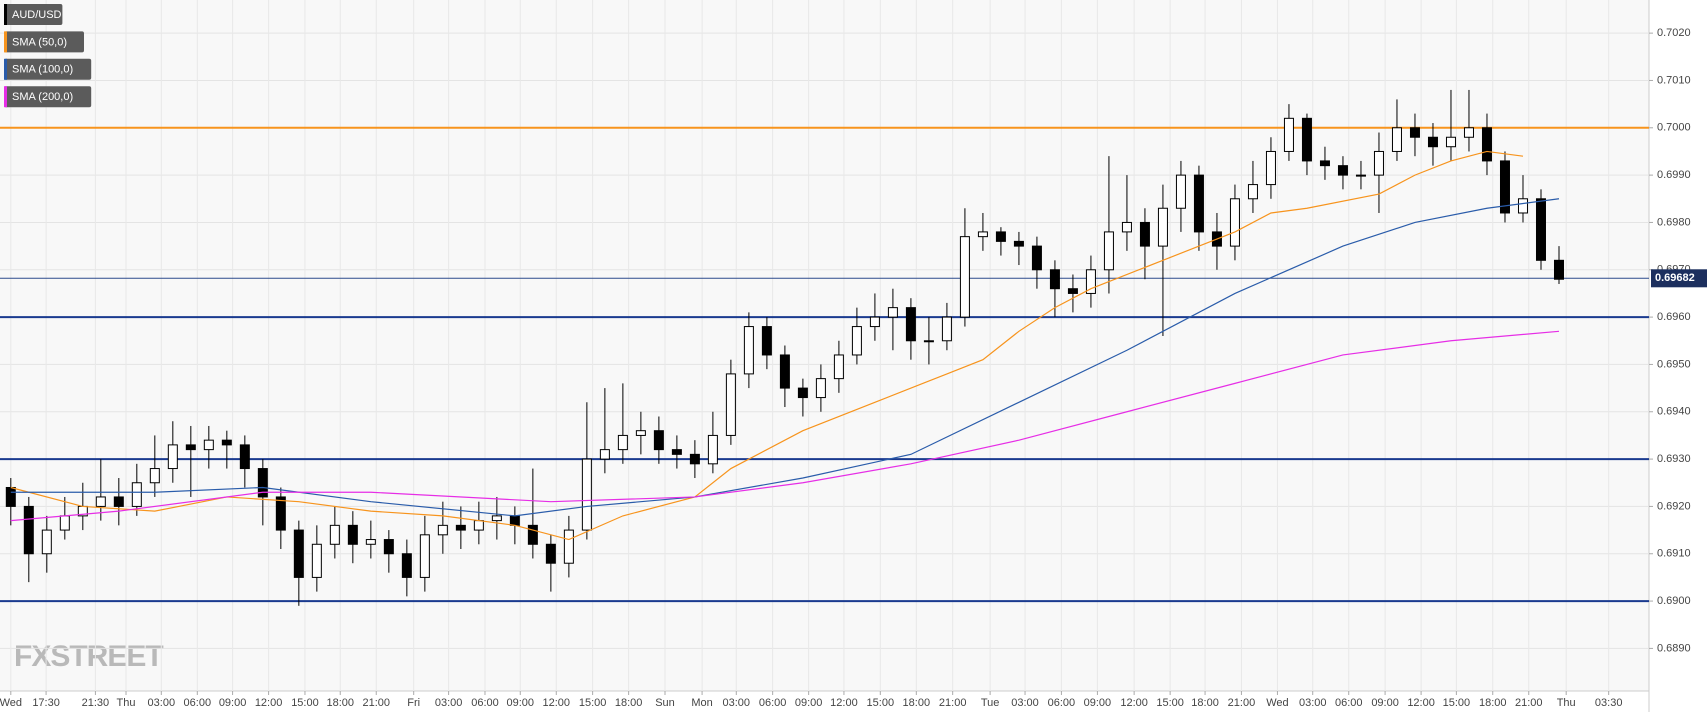 The width and height of the screenshot is (1707, 712). Describe the element at coordinates (1674, 412) in the screenshot. I see `y-tick-label: 0.6940` at that location.